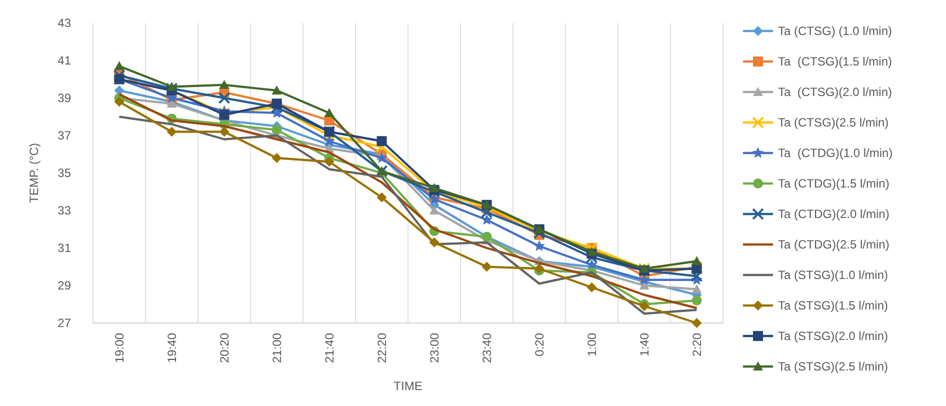  I want to click on x-tick-label: 1:40, so click(644, 344).